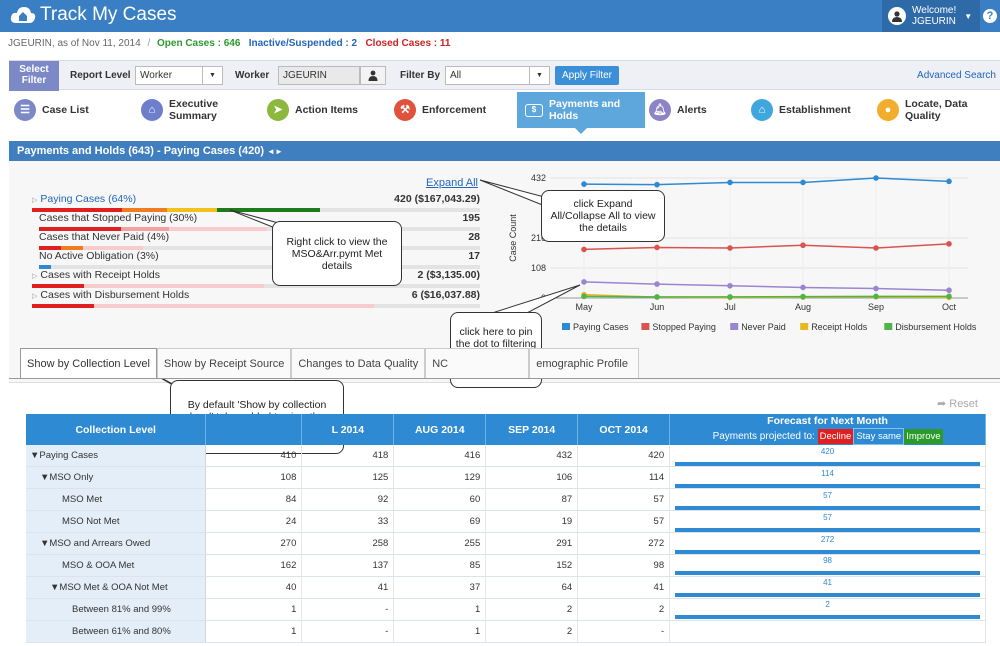  I want to click on table-row: MSO & OOA Met 162 137 85 152 98 98, so click(506, 565).